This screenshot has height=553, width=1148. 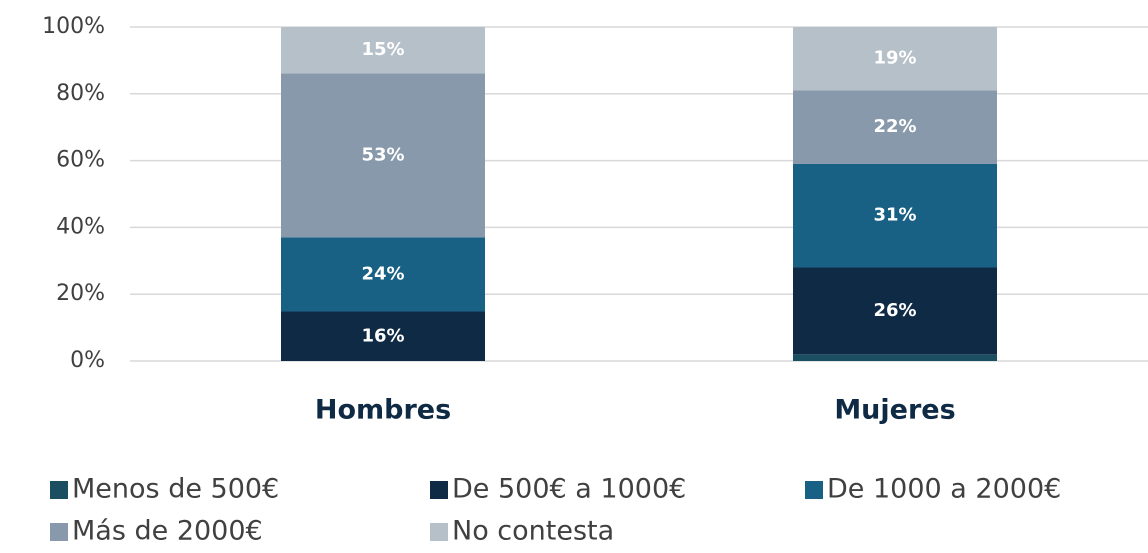 What do you see at coordinates (73, 26) in the screenshot?
I see `y-tick-label: 100%` at bounding box center [73, 26].